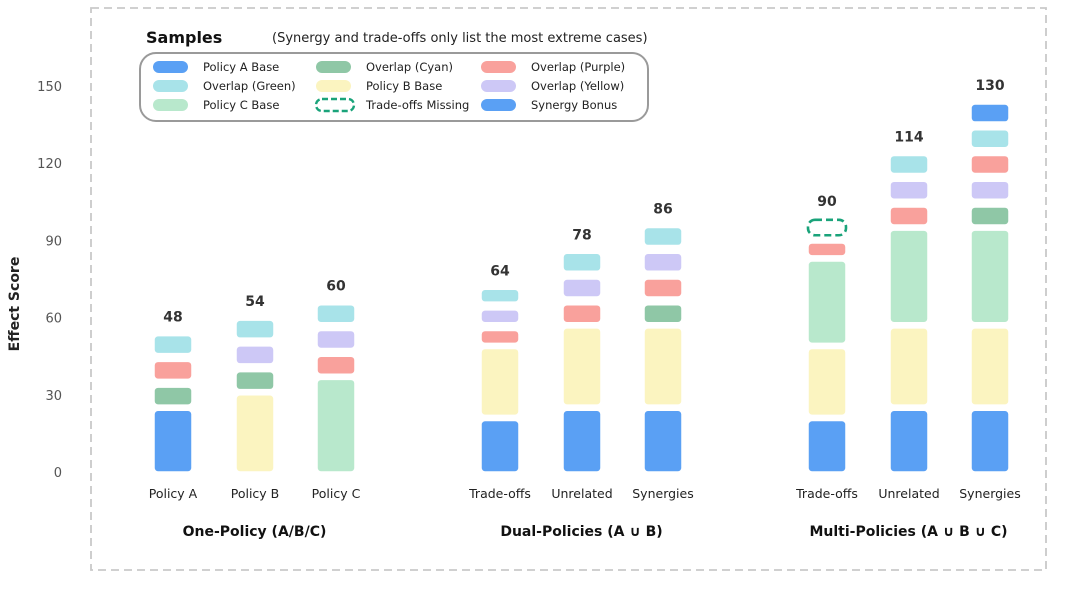 The width and height of the screenshot is (1080, 609). I want to click on legend-title: Samples, so click(184, 37).